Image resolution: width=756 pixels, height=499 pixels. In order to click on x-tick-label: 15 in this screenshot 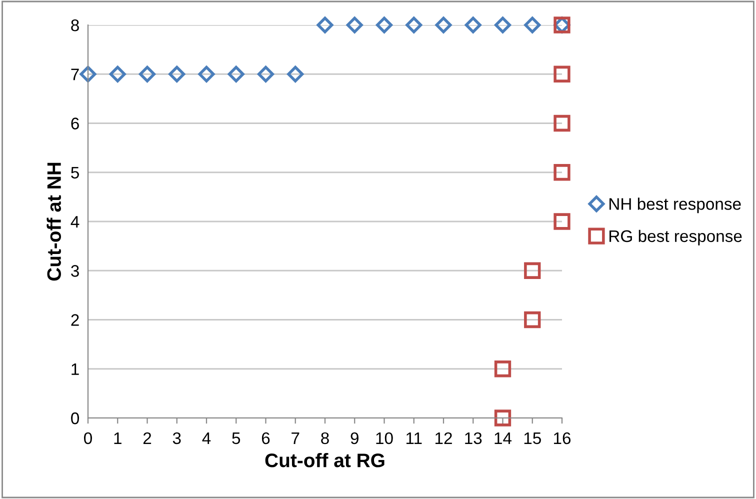, I will do `click(532, 438)`.